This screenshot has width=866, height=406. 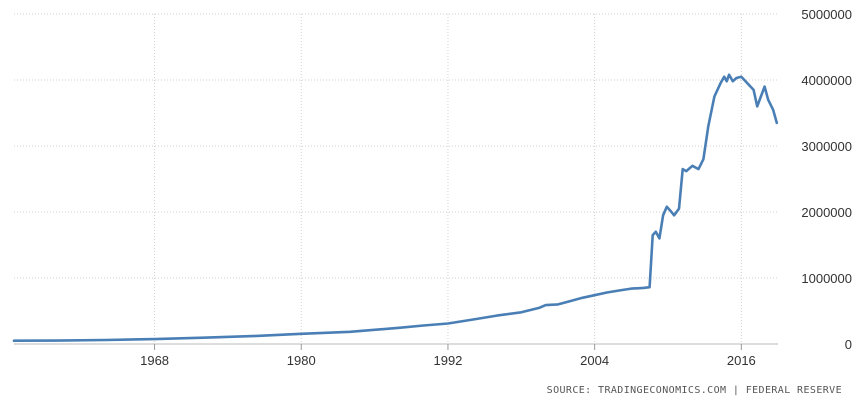 I want to click on y-tick-label: 5000000, so click(x=826, y=14).